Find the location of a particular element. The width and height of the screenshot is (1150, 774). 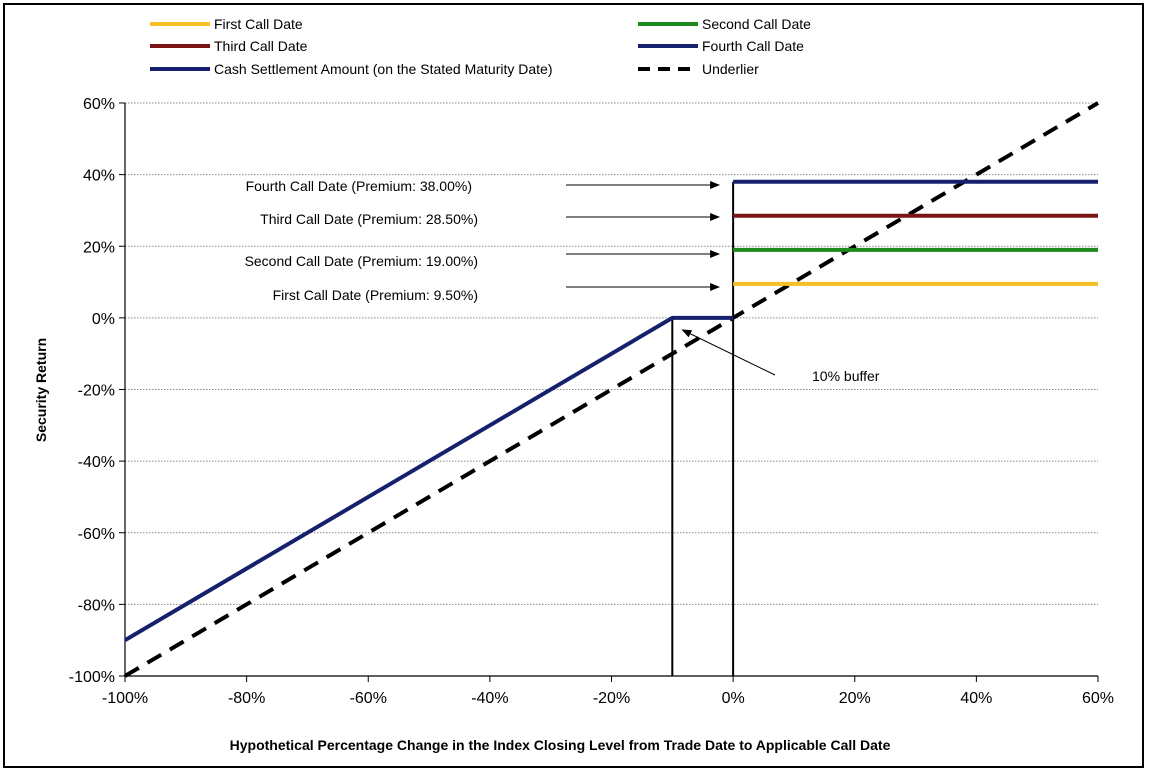

y-tick-label: 40% is located at coordinates (99, 176).